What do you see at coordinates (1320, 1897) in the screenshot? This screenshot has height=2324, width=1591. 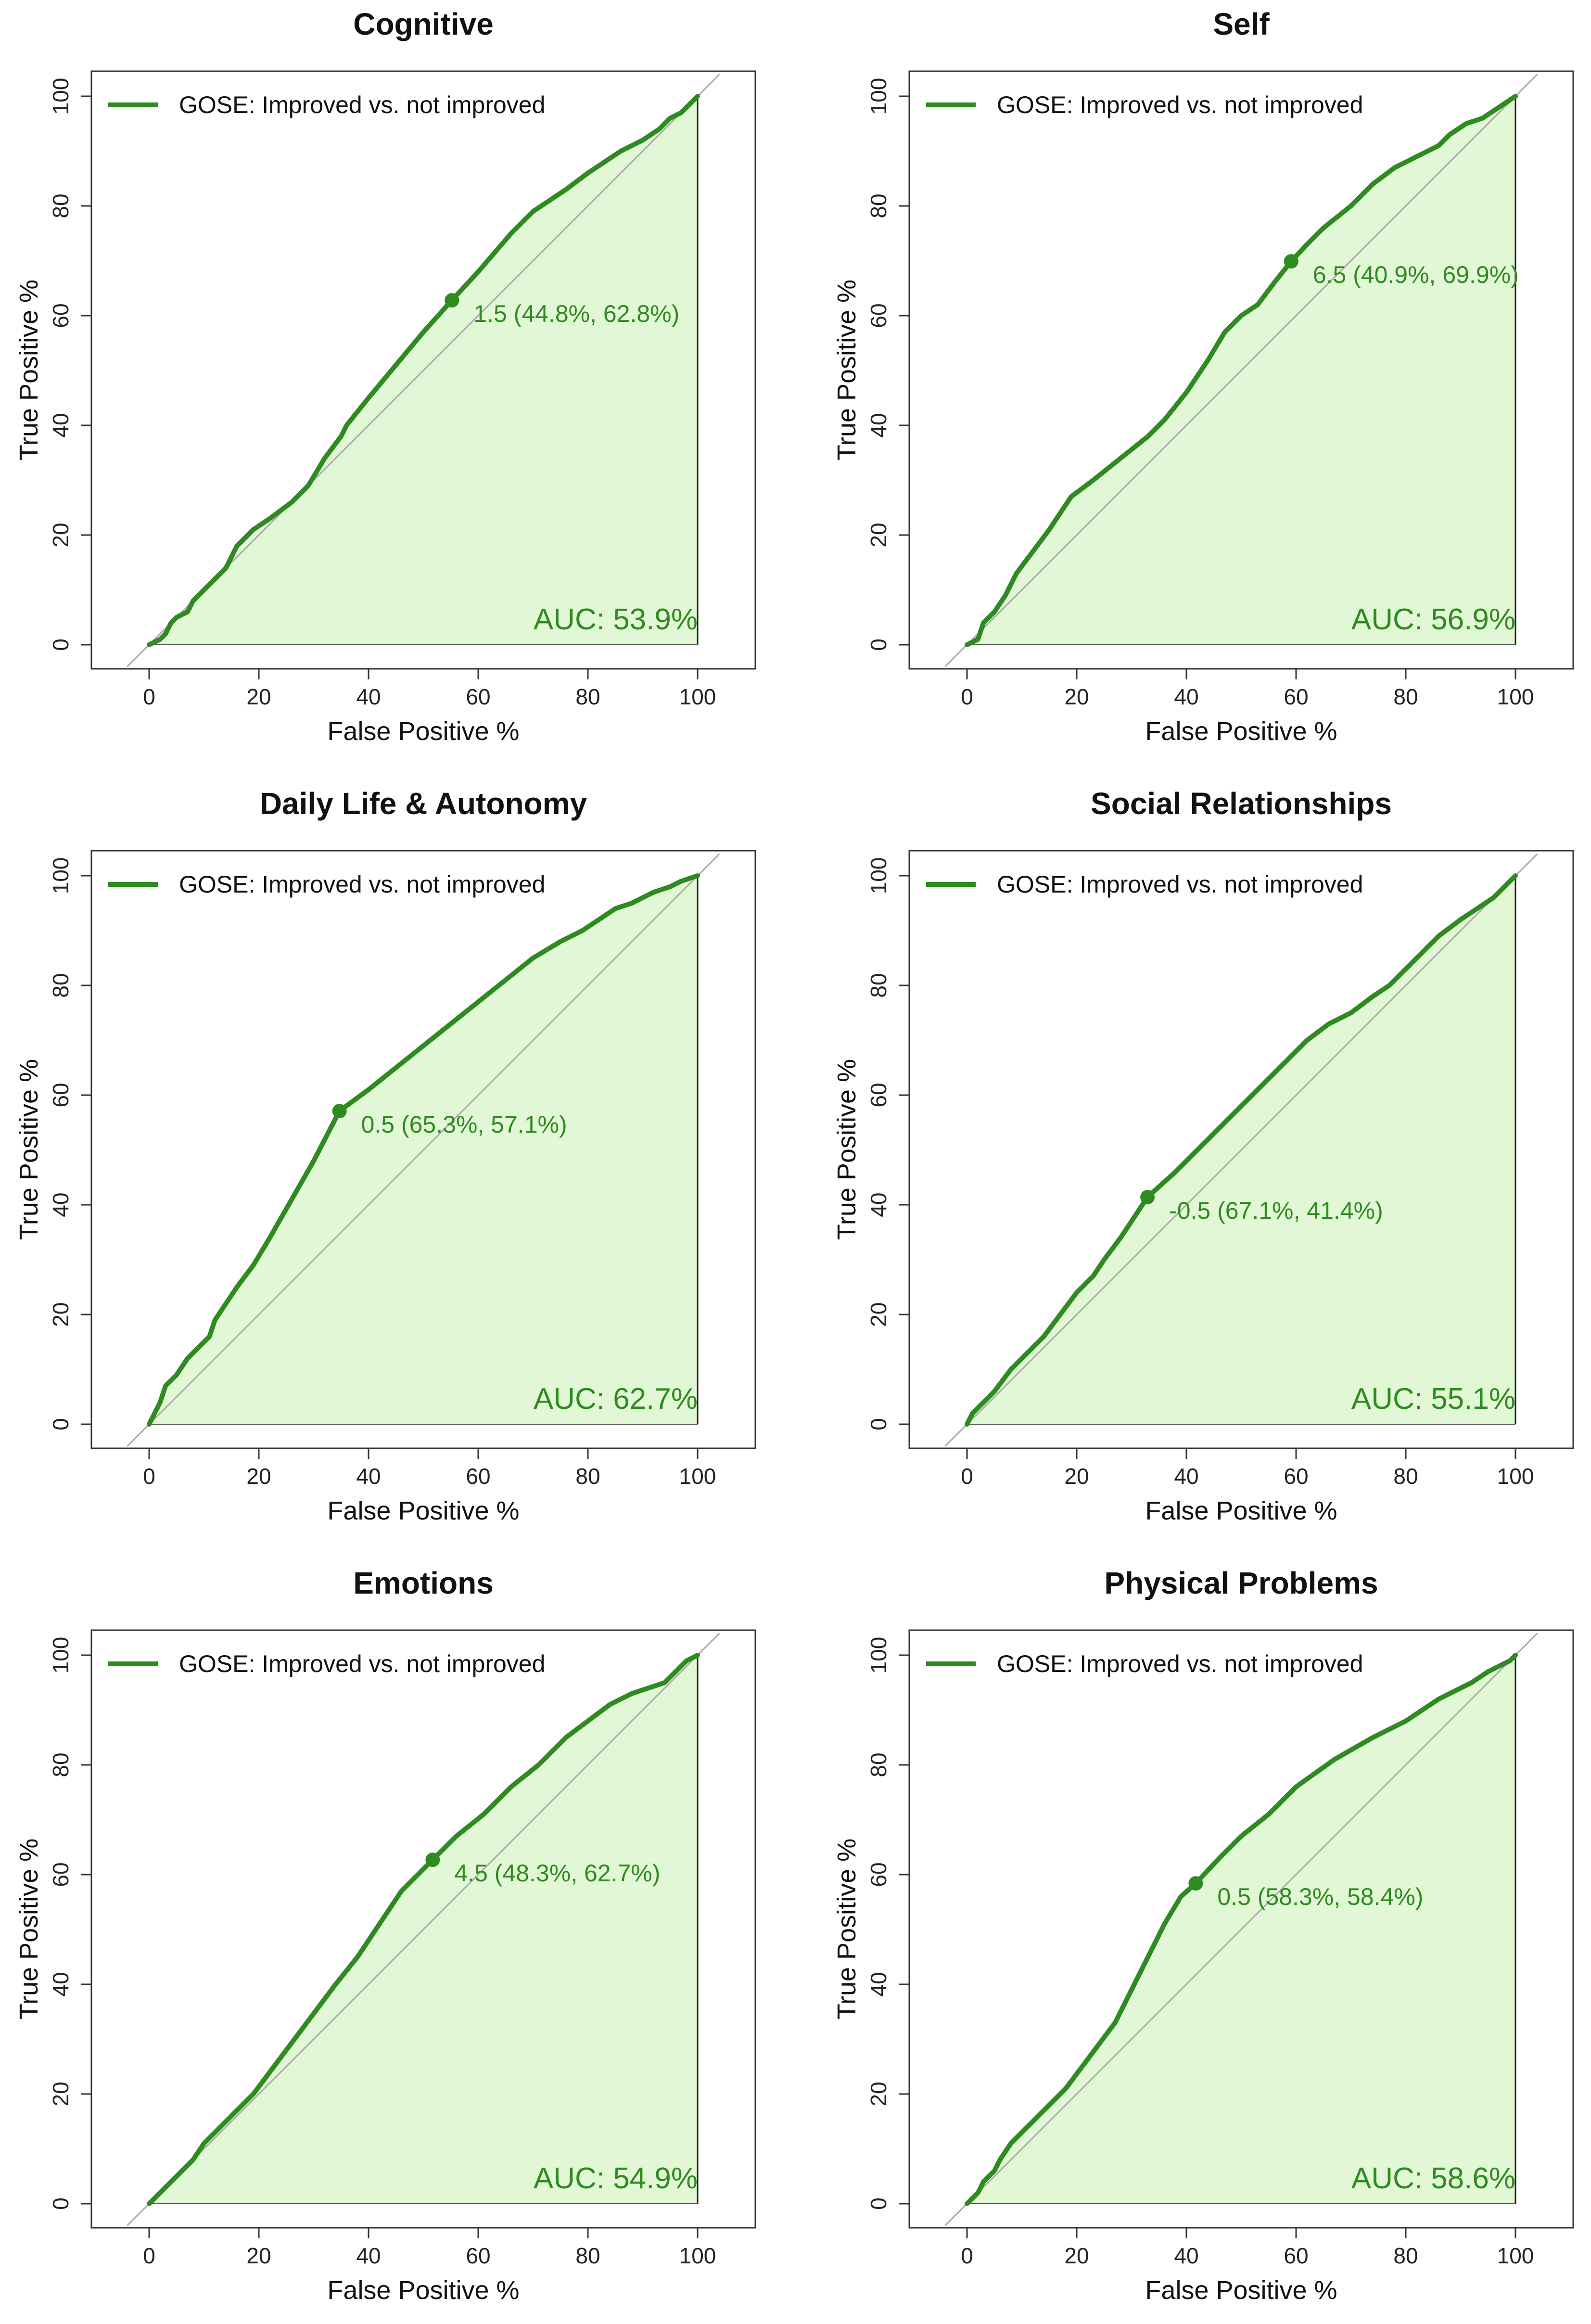 I see `threshold-label: 0.5 (58.3%, 58.4%)` at bounding box center [1320, 1897].